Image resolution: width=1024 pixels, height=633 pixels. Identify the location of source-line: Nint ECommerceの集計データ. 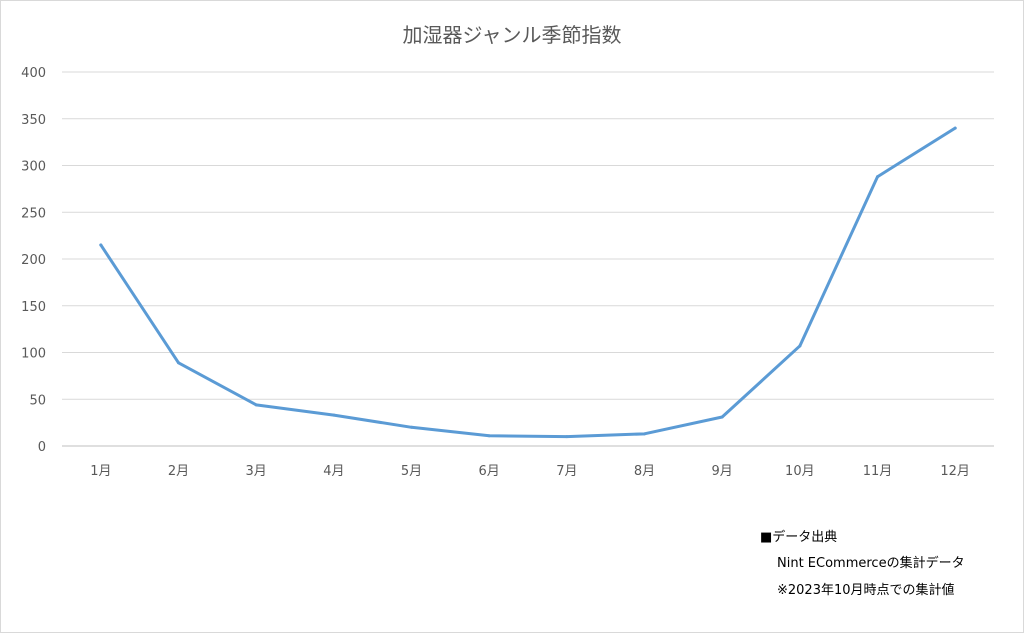
(871, 563).